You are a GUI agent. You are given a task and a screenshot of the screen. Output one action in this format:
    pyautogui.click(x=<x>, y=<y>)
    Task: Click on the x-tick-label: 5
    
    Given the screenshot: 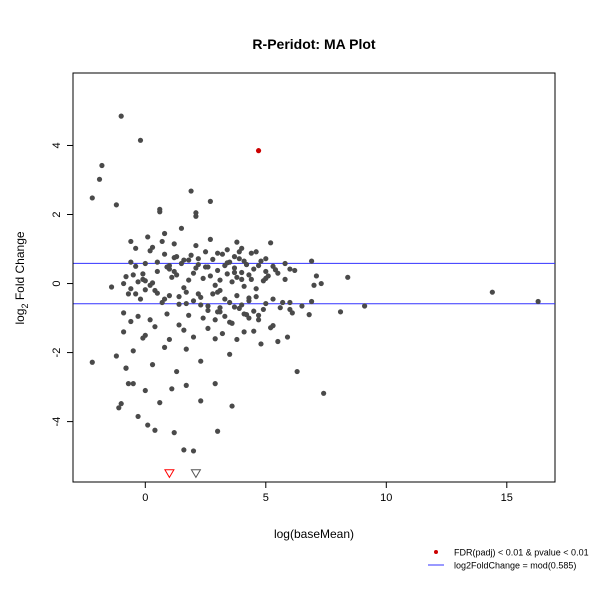 What is the action you would take?
    pyautogui.click(x=266, y=498)
    